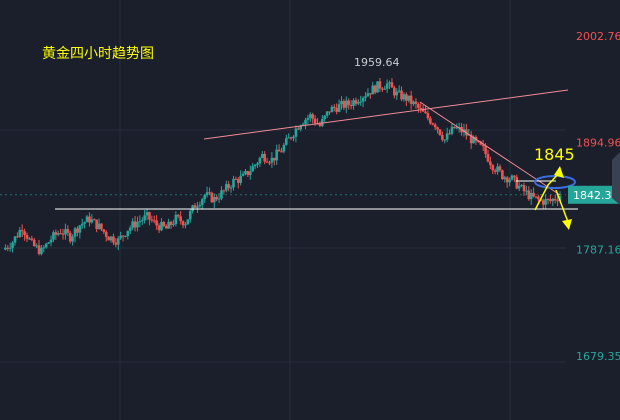 This screenshot has width=620, height=420. Describe the element at coordinates (386, 114) in the screenshot. I see `upper-trendline` at that location.